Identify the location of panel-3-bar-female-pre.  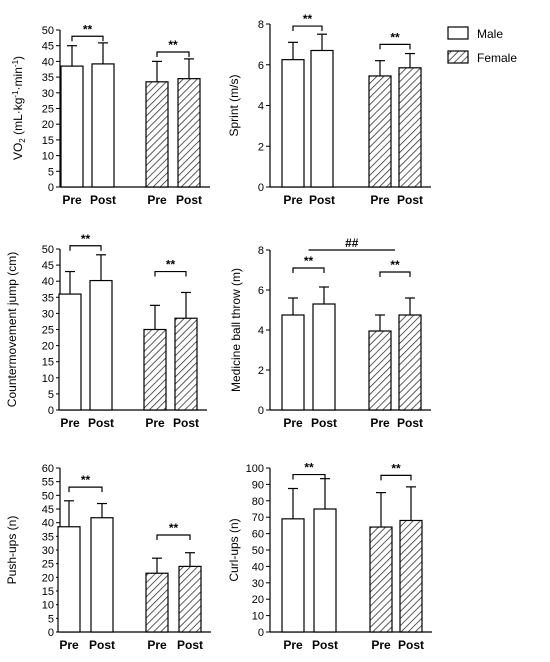
(155, 369).